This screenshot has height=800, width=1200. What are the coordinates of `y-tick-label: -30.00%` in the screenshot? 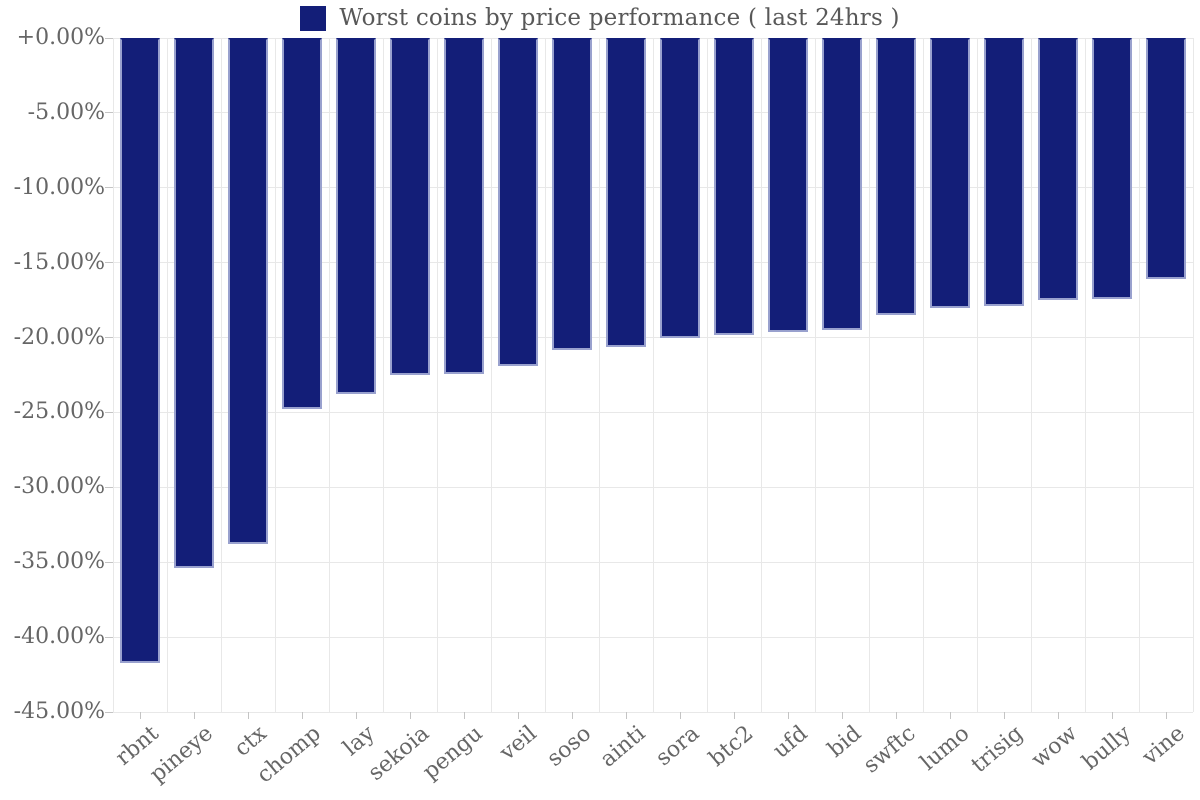 It's located at (59, 487).